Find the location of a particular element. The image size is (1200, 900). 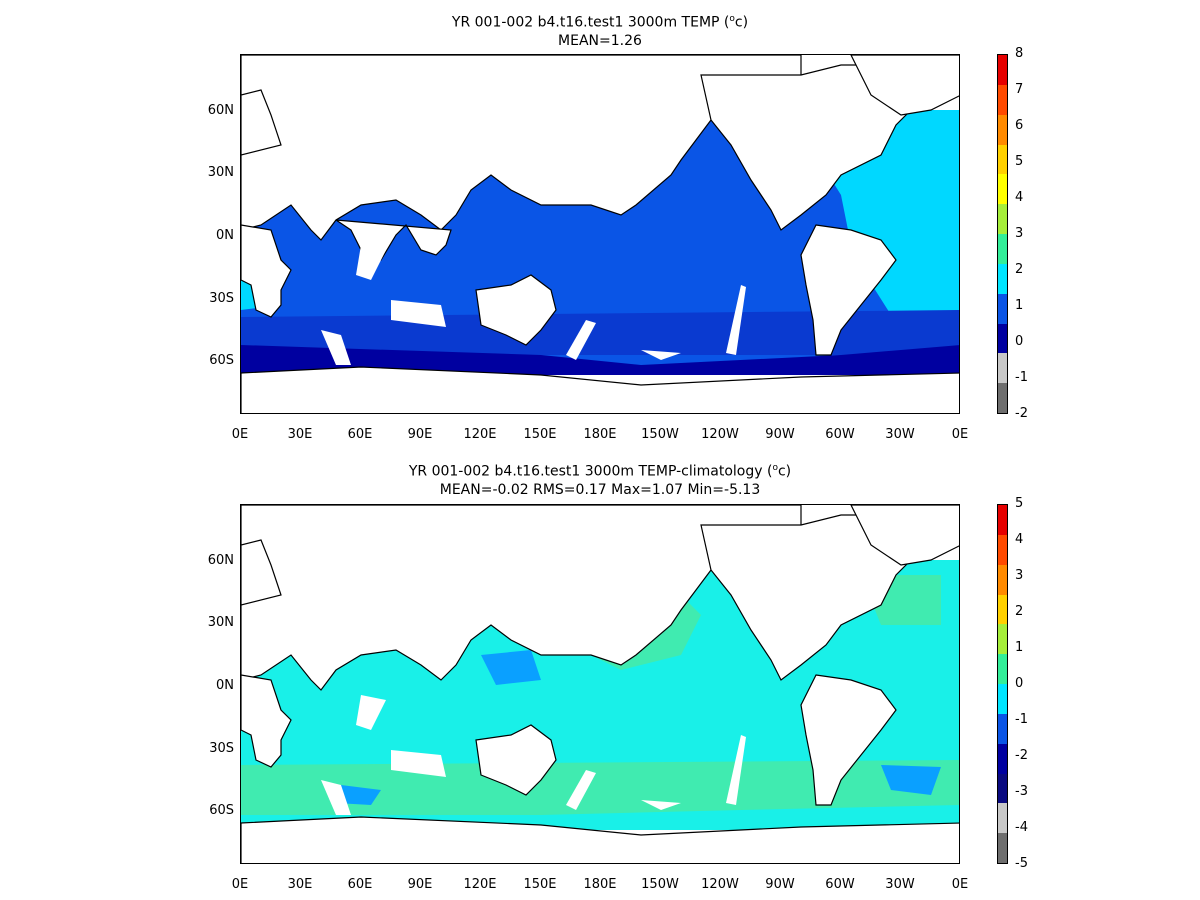

panel2-x-tick: 60W is located at coordinates (840, 884).